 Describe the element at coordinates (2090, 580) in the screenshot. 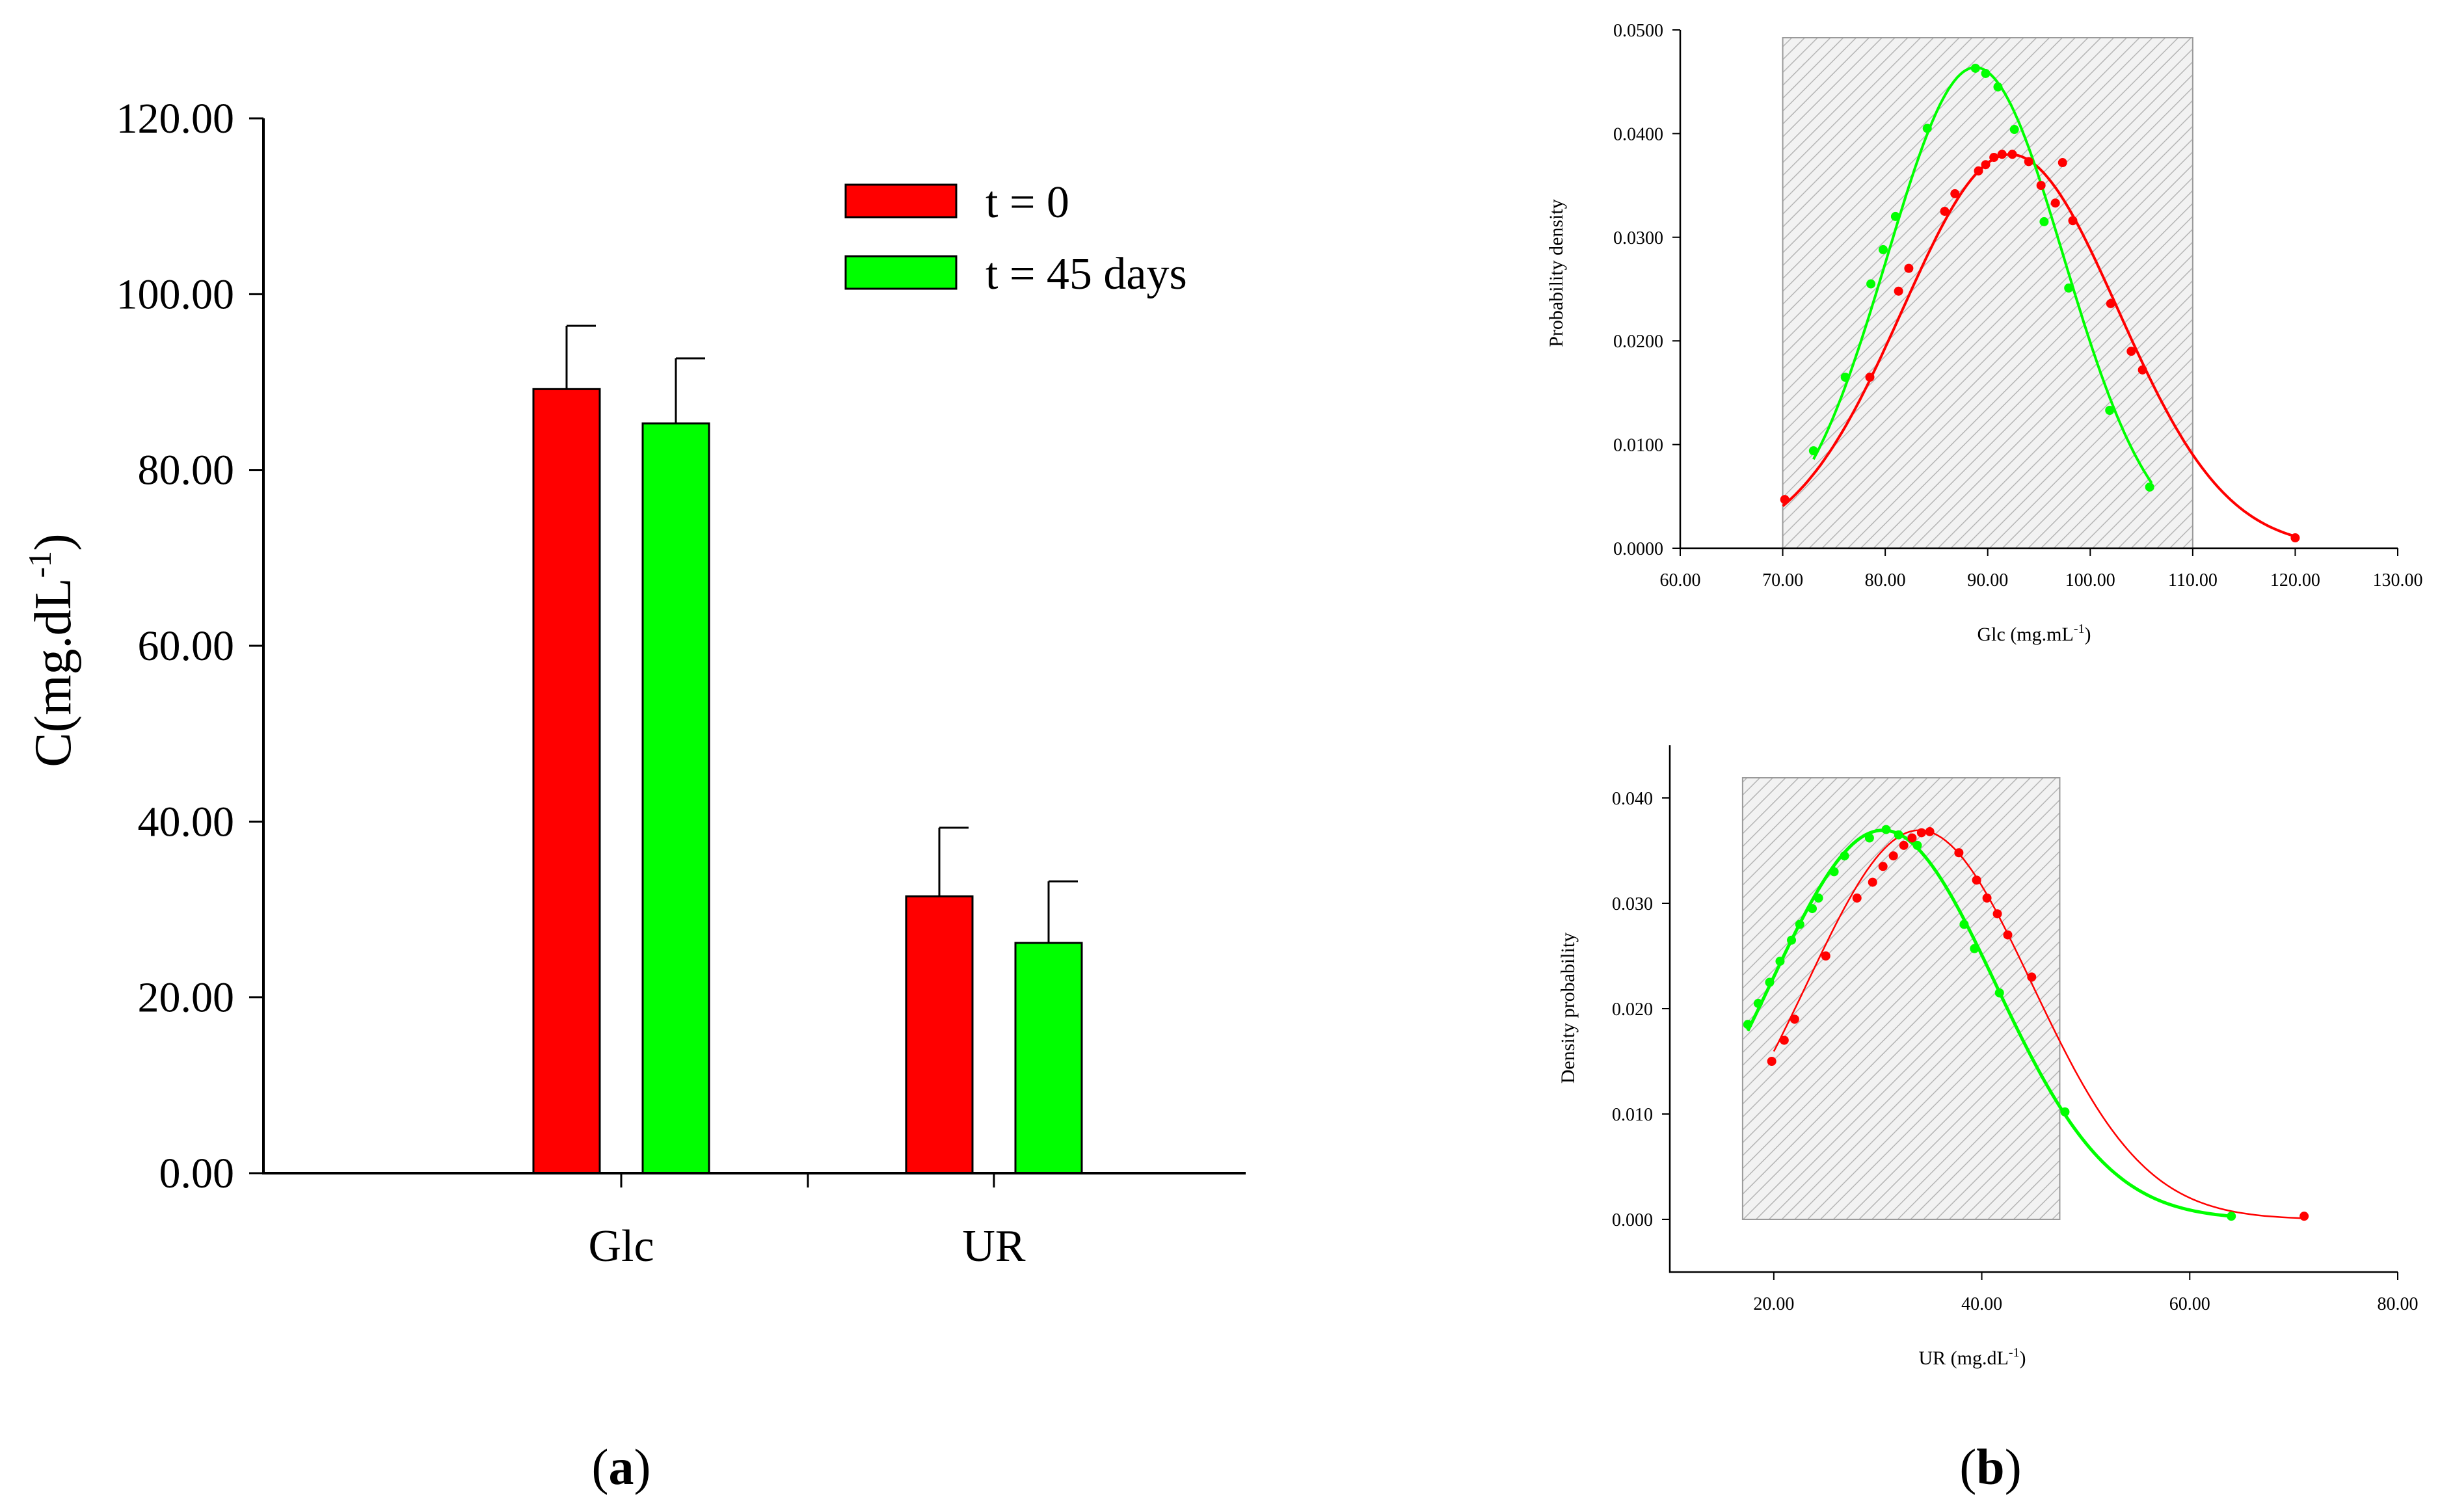

I see `glc-x-tick-label: 100.00` at that location.